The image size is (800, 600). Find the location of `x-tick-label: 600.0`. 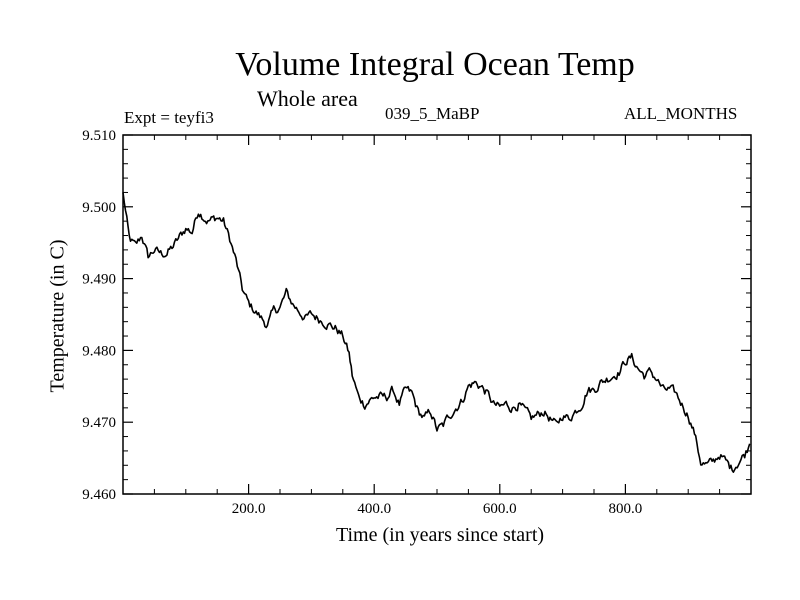

x-tick-label: 600.0 is located at coordinates (500, 509).